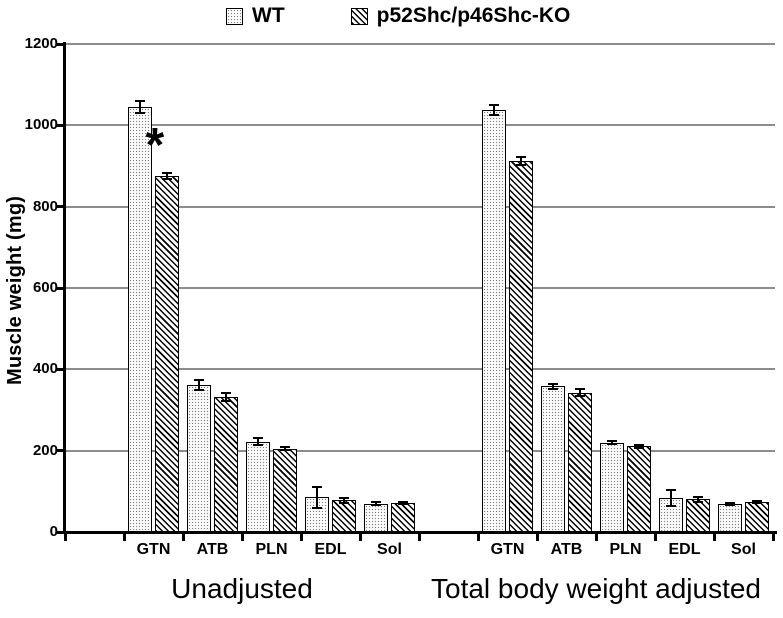  Describe the element at coordinates (234, 16) in the screenshot. I see `wt-swatch-icon` at that location.